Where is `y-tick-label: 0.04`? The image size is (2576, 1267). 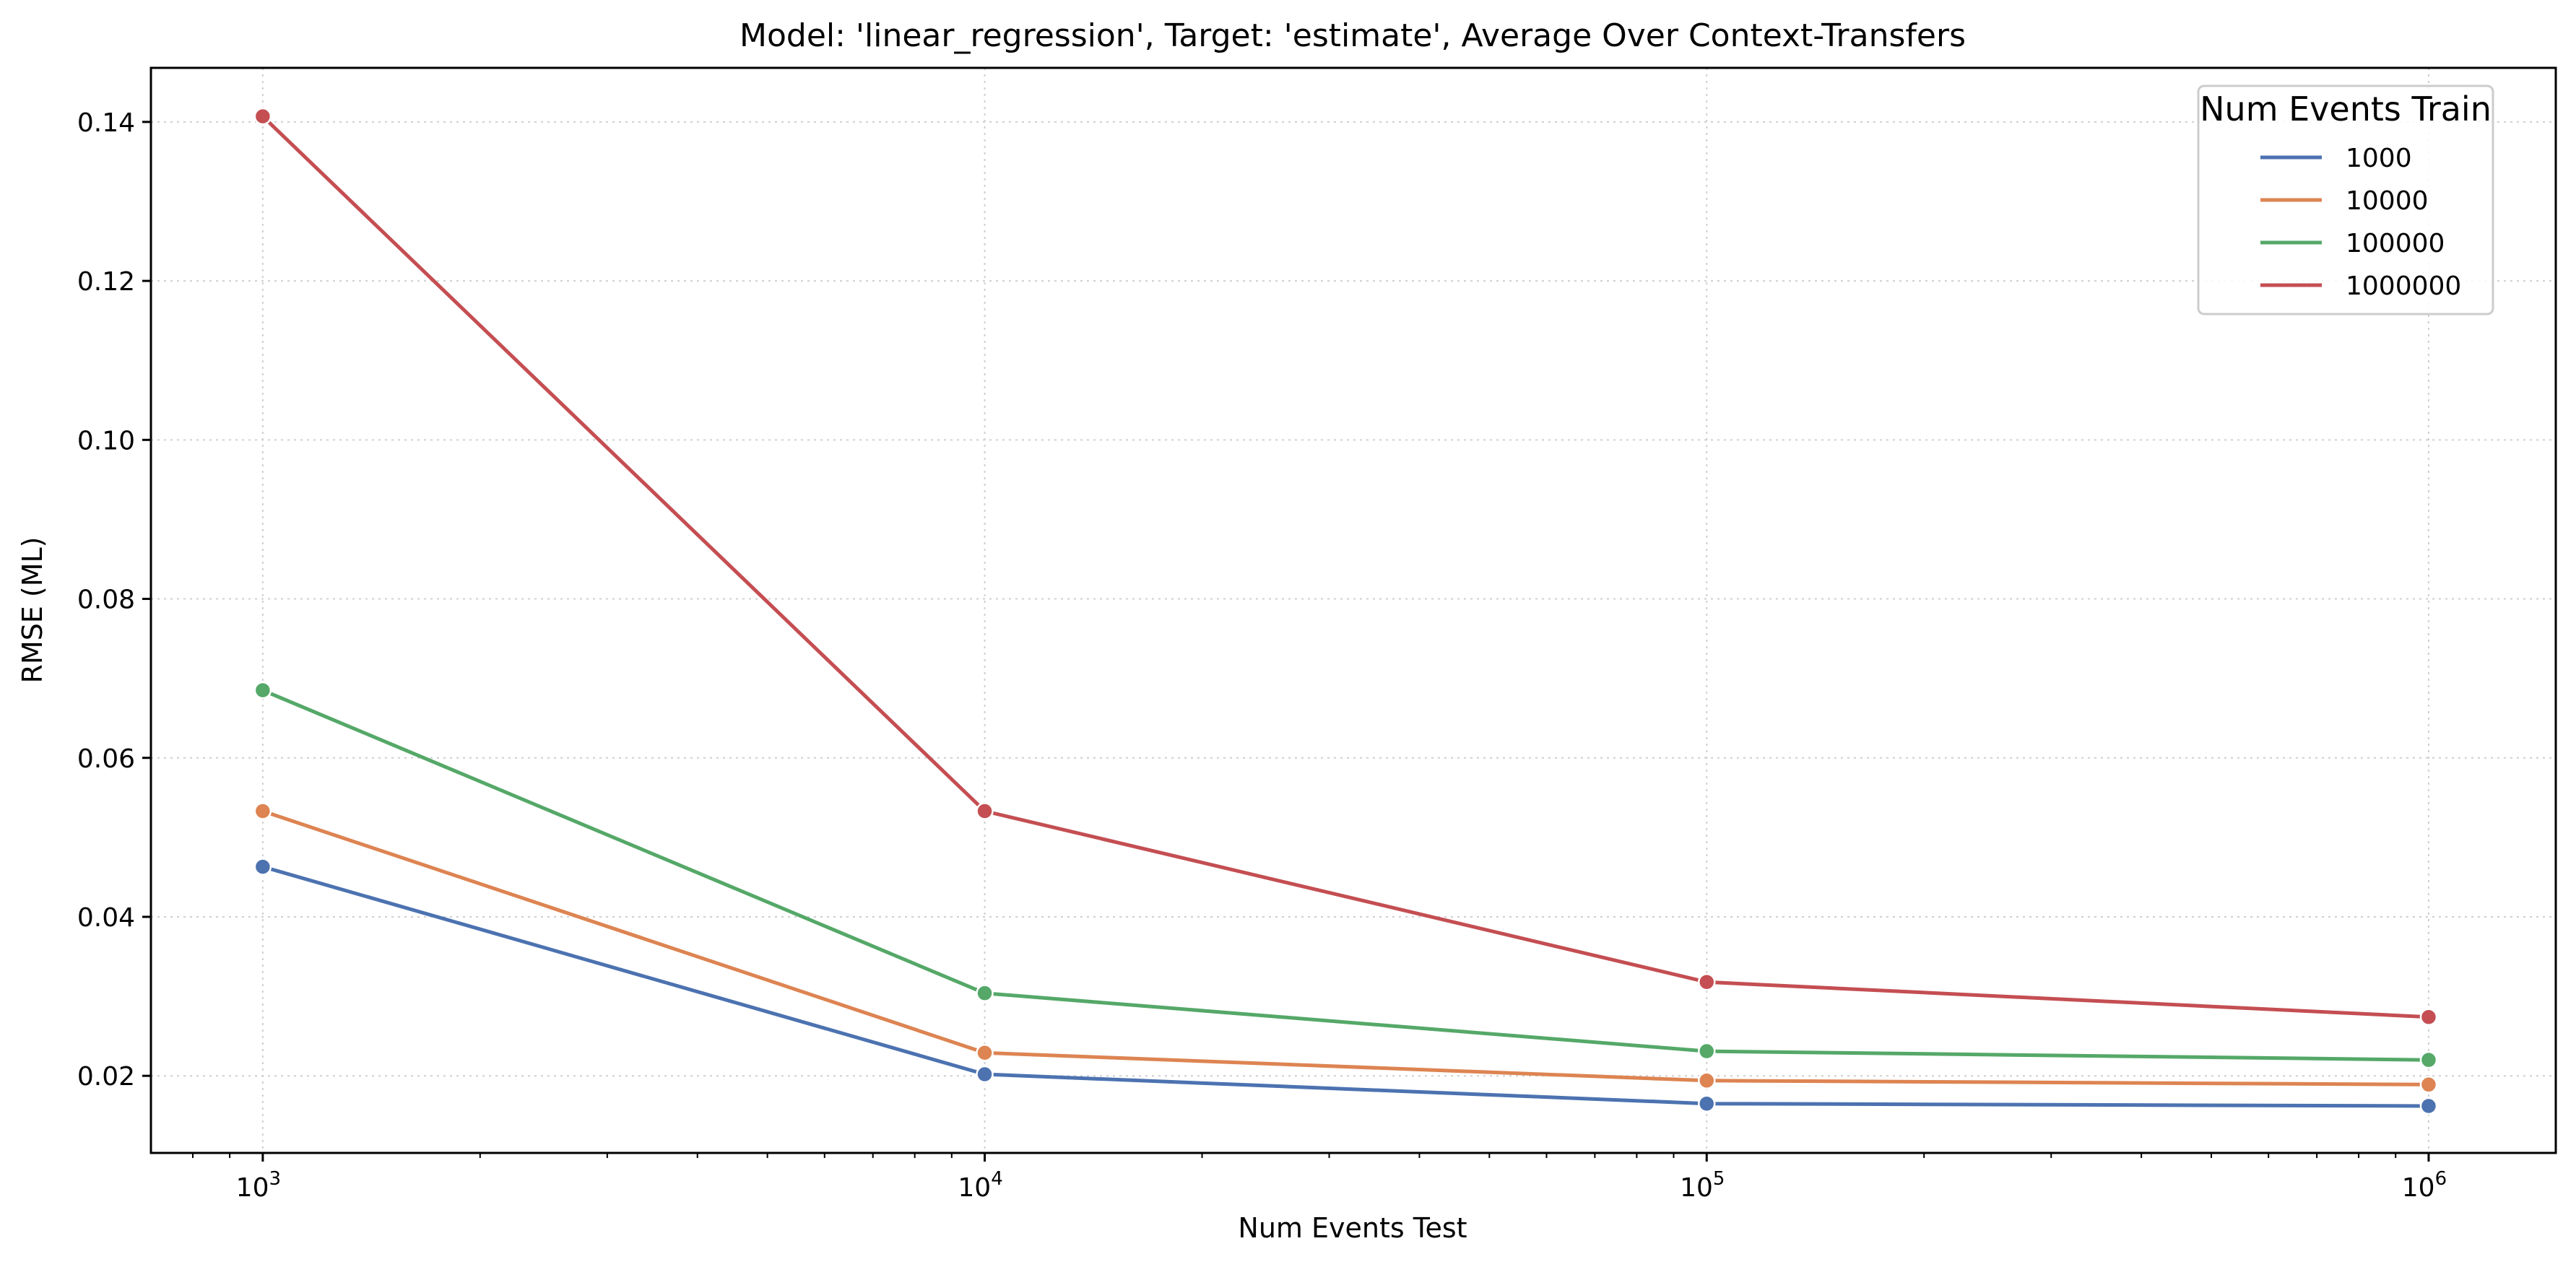
y-tick-label: 0.04 is located at coordinates (106, 918).